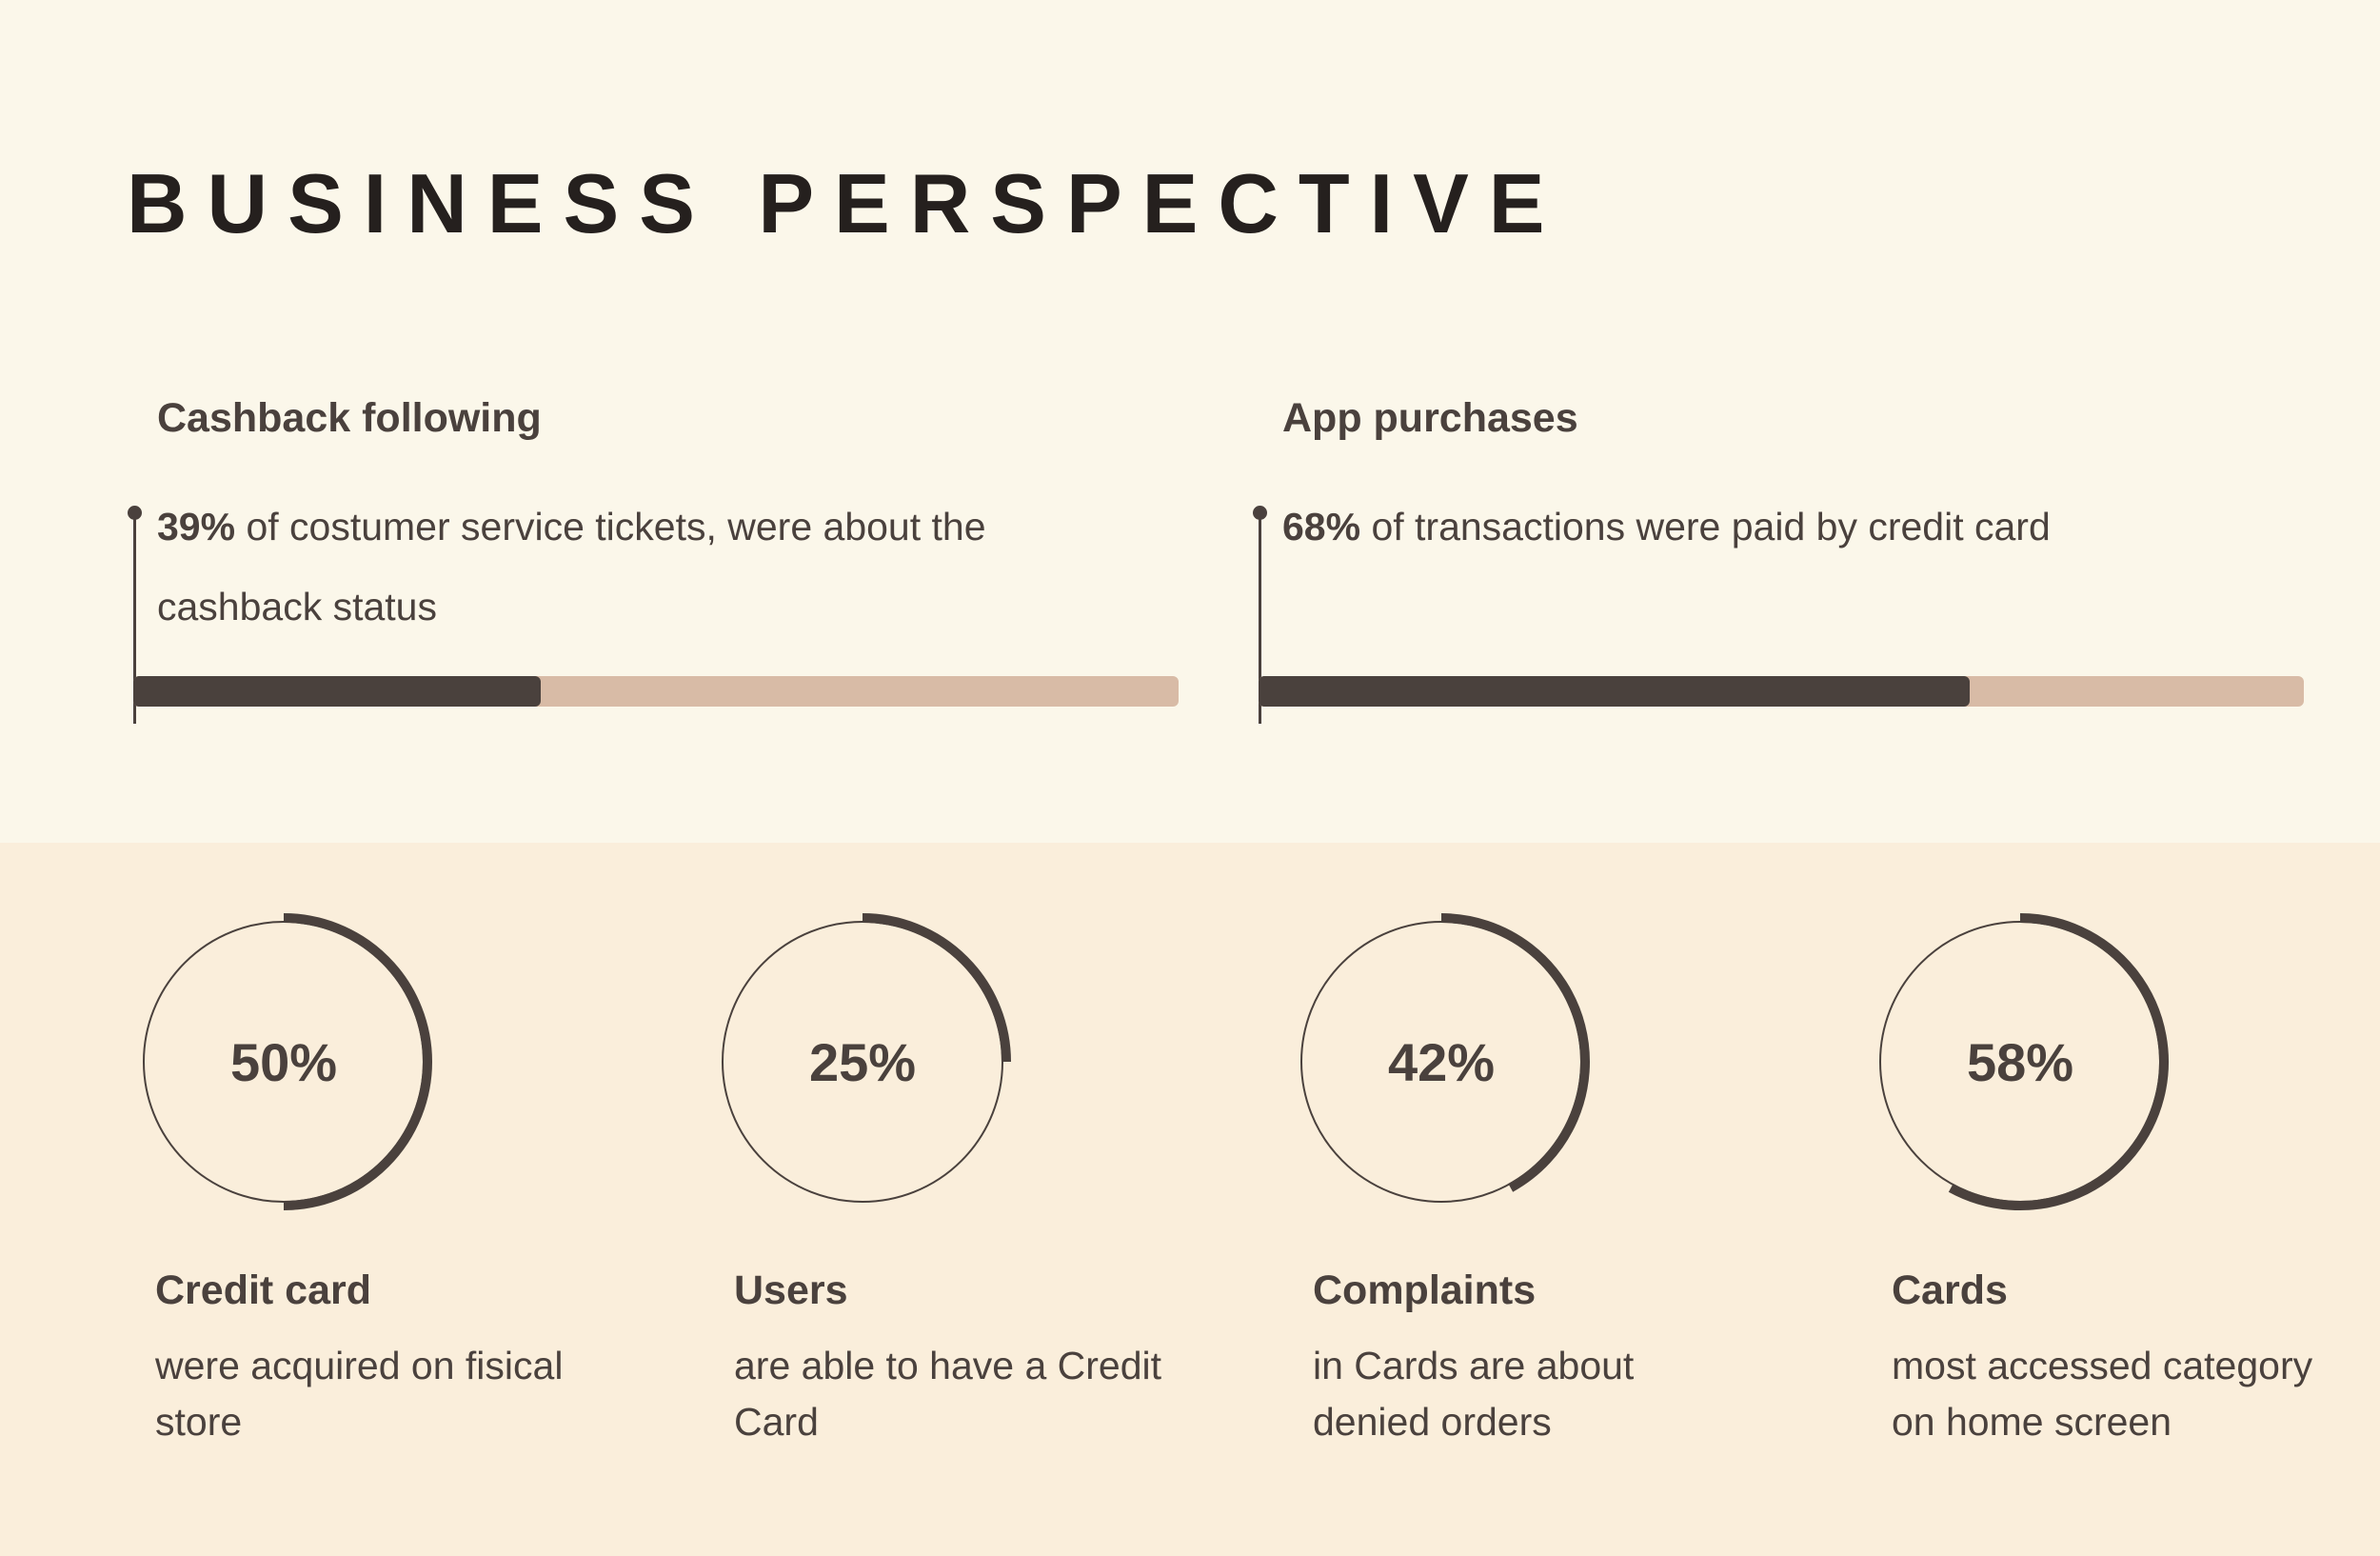  I want to click on kpi-description: are able to have a Credit Card, so click(947, 1394).